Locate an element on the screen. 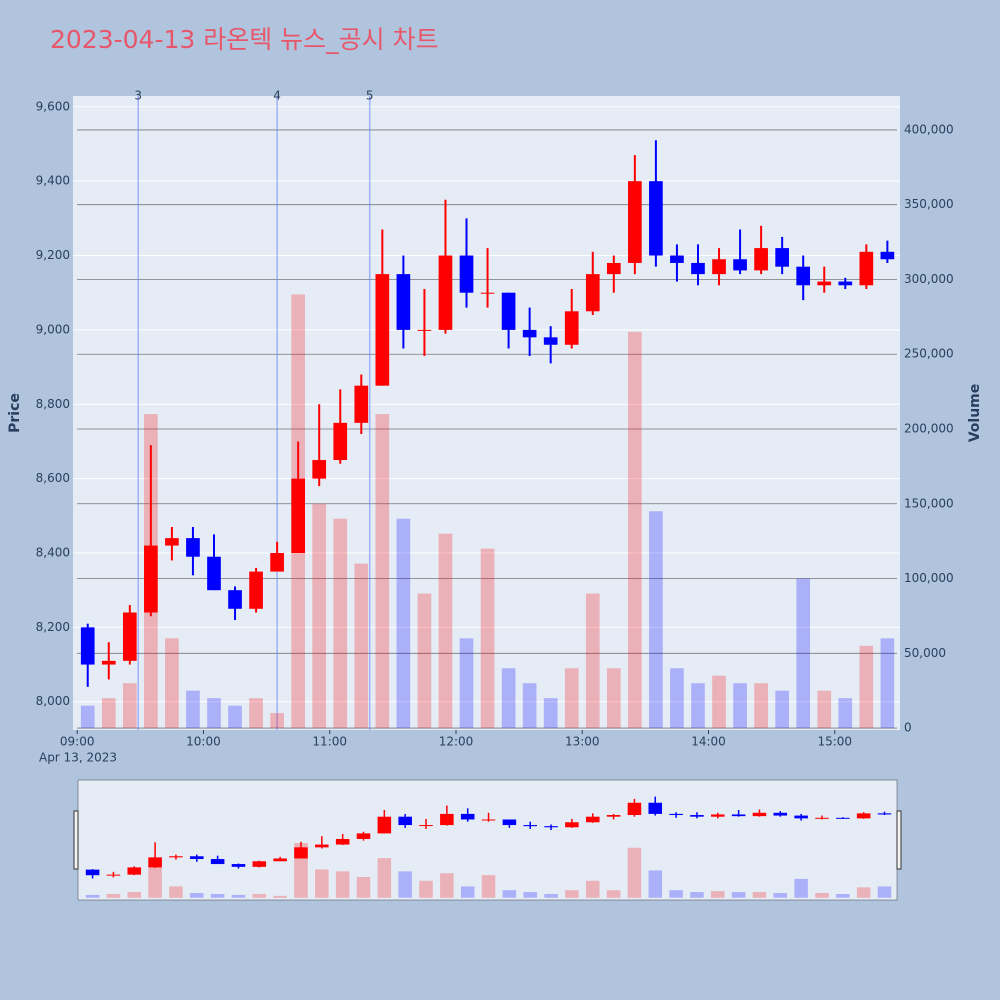 The height and width of the screenshot is (1000, 1000). range-slider is located at coordinates (487, 840).